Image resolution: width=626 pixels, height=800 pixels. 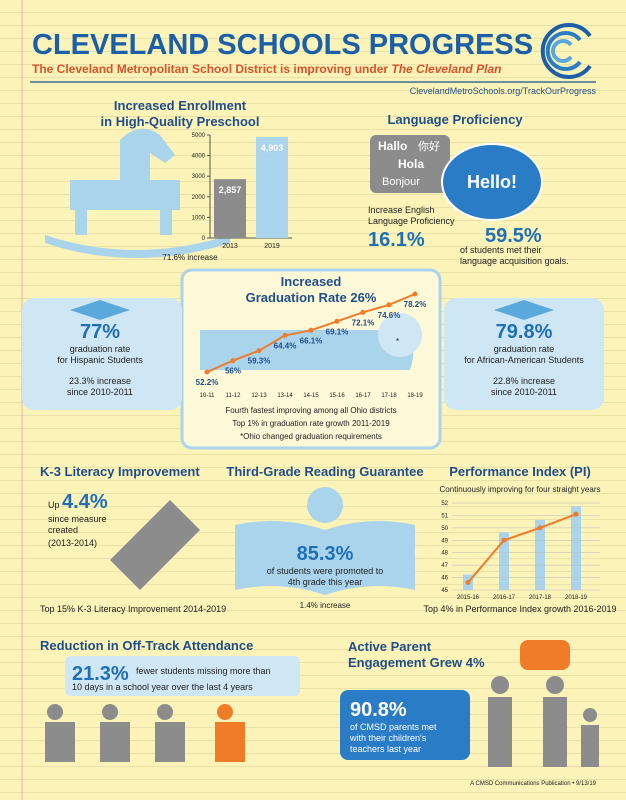 I want to click on asterisk: *, so click(x=397, y=341).